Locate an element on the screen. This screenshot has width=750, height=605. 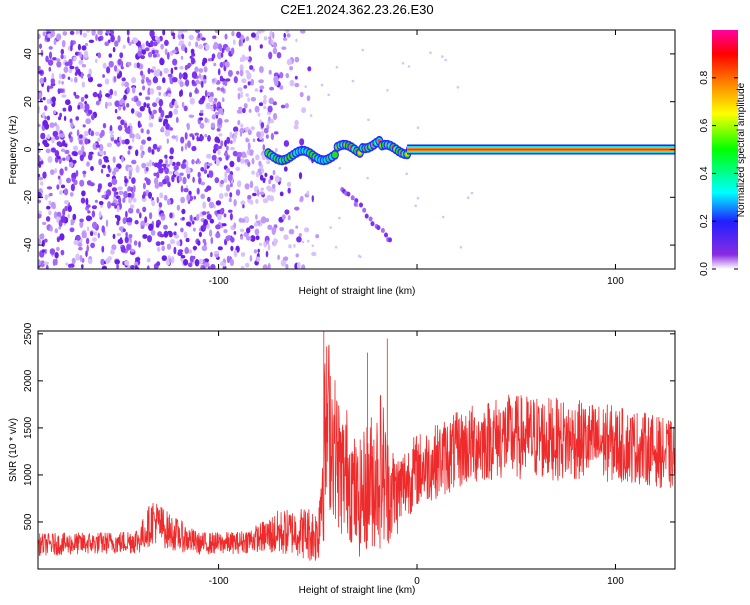
snr-y-axis-label: SNR (10 * v/v) is located at coordinates (13, 450).